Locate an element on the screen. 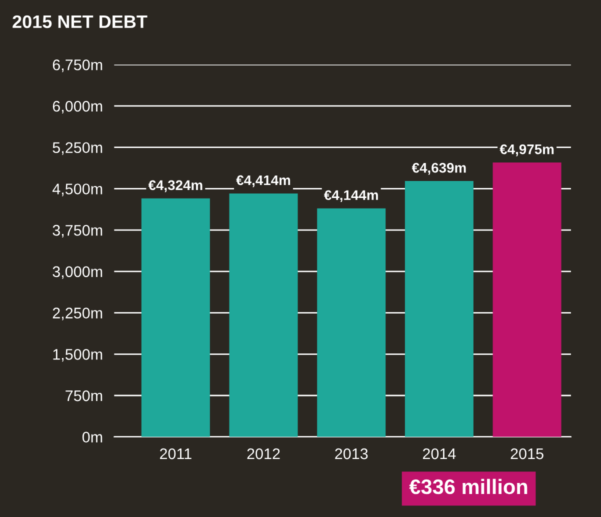 This screenshot has height=517, width=601. data-label: €4,975m is located at coordinates (527, 150).